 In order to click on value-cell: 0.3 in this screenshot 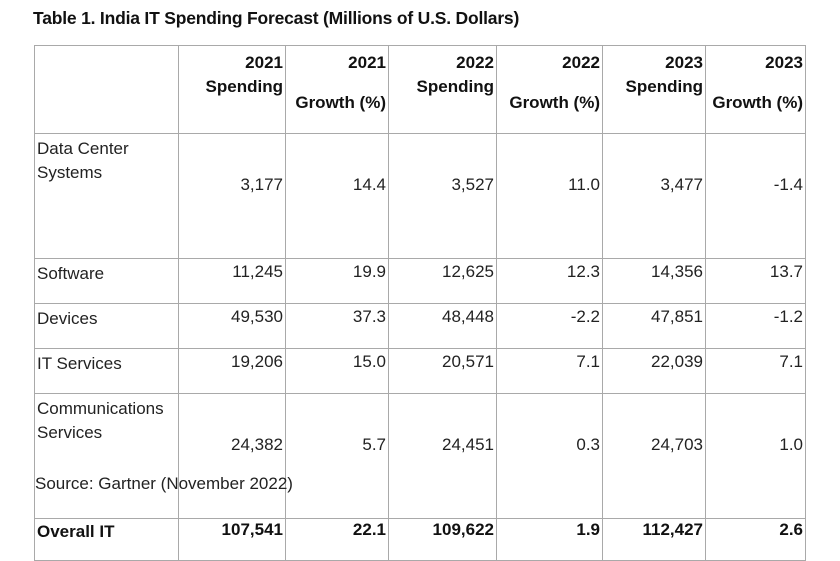, I will do `click(549, 456)`.